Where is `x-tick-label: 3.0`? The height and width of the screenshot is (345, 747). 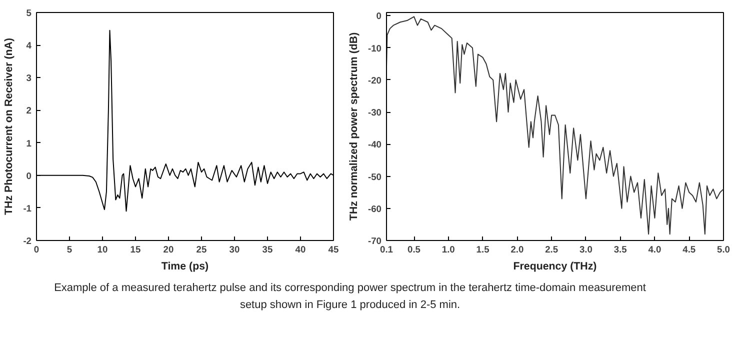
x-tick-label: 3.0 is located at coordinates (585, 249).